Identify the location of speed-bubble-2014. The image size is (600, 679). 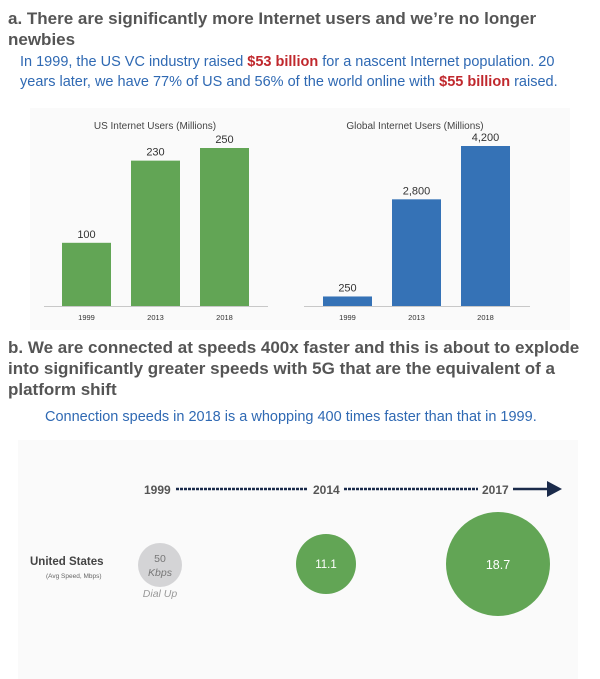
(326, 564).